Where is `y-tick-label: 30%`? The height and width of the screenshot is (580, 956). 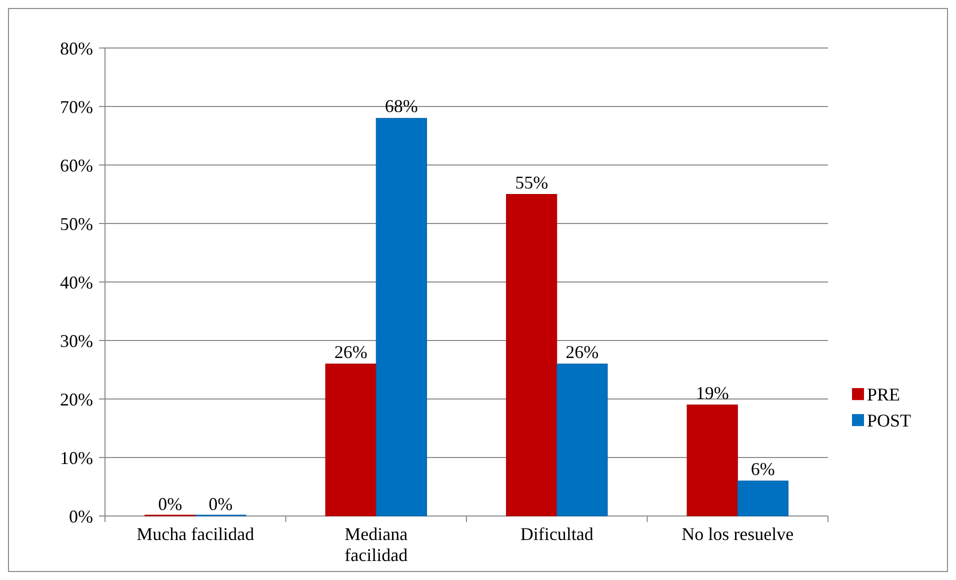
y-tick-label: 30% is located at coordinates (76, 340).